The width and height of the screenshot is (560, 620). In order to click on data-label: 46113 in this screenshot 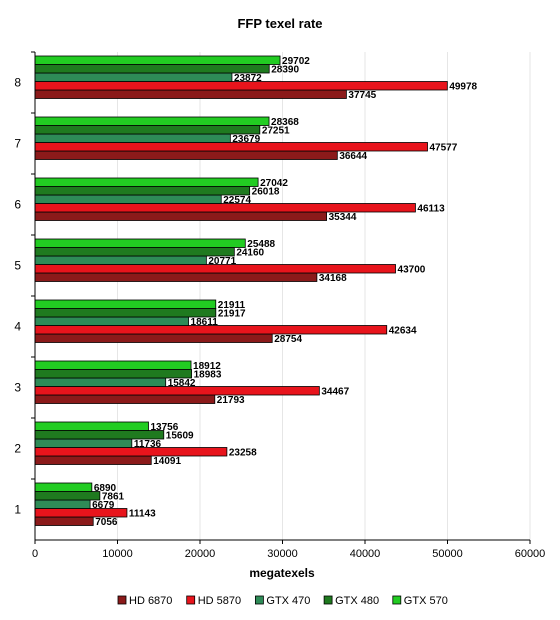, I will do `click(431, 209)`.